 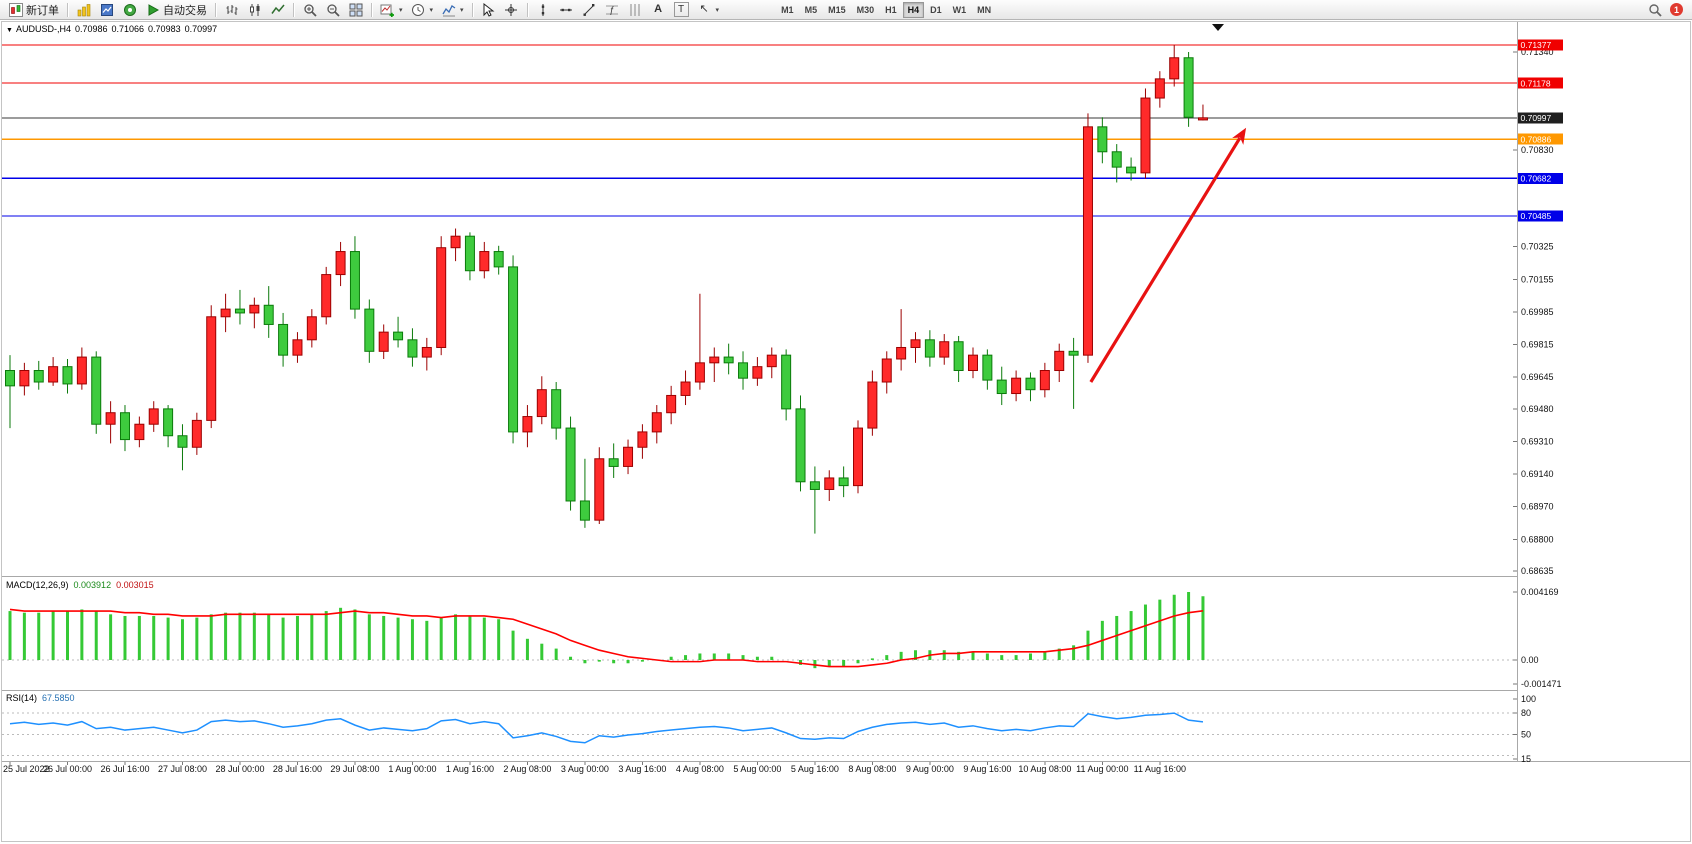 What do you see at coordinates (708, 10) in the screenshot?
I see `arrows-tool-button: ↖ ▾` at bounding box center [708, 10].